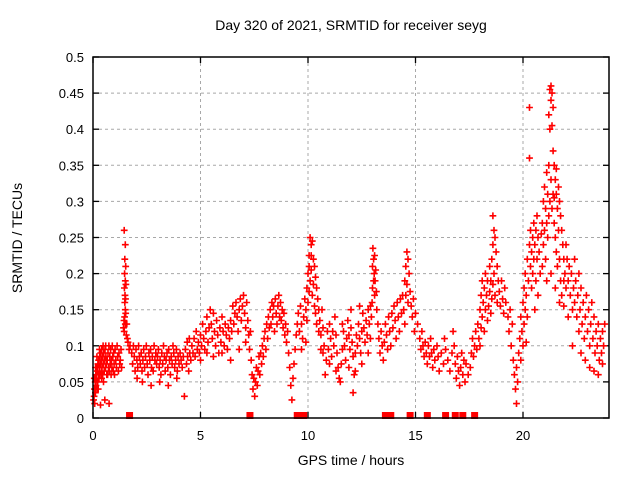 The image size is (640, 480). Describe the element at coordinates (71, 93) in the screenshot. I see `y-tick-label: 0.45` at that location.